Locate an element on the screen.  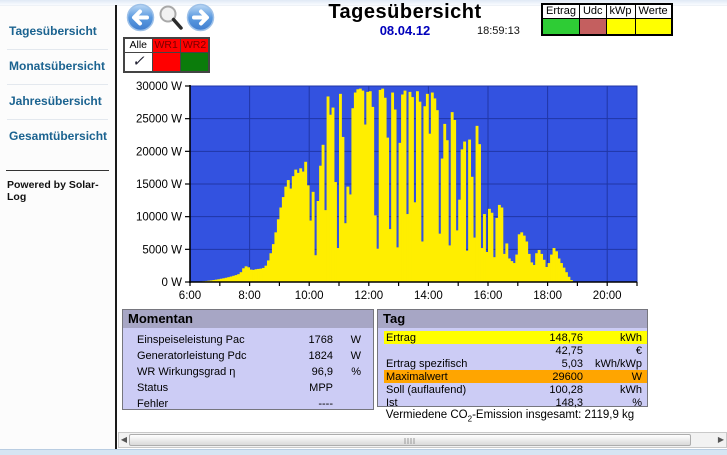
legend-toggle-ertrag: Ertrag is located at coordinates (560, 11).